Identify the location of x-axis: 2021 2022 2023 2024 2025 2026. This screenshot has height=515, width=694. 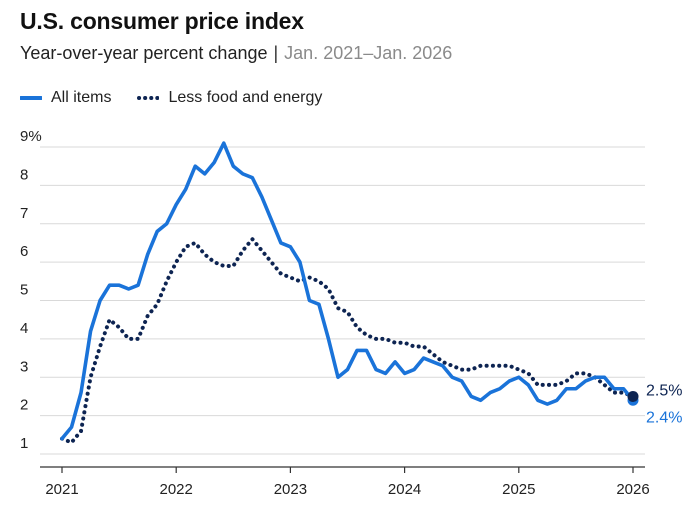
(345, 482).